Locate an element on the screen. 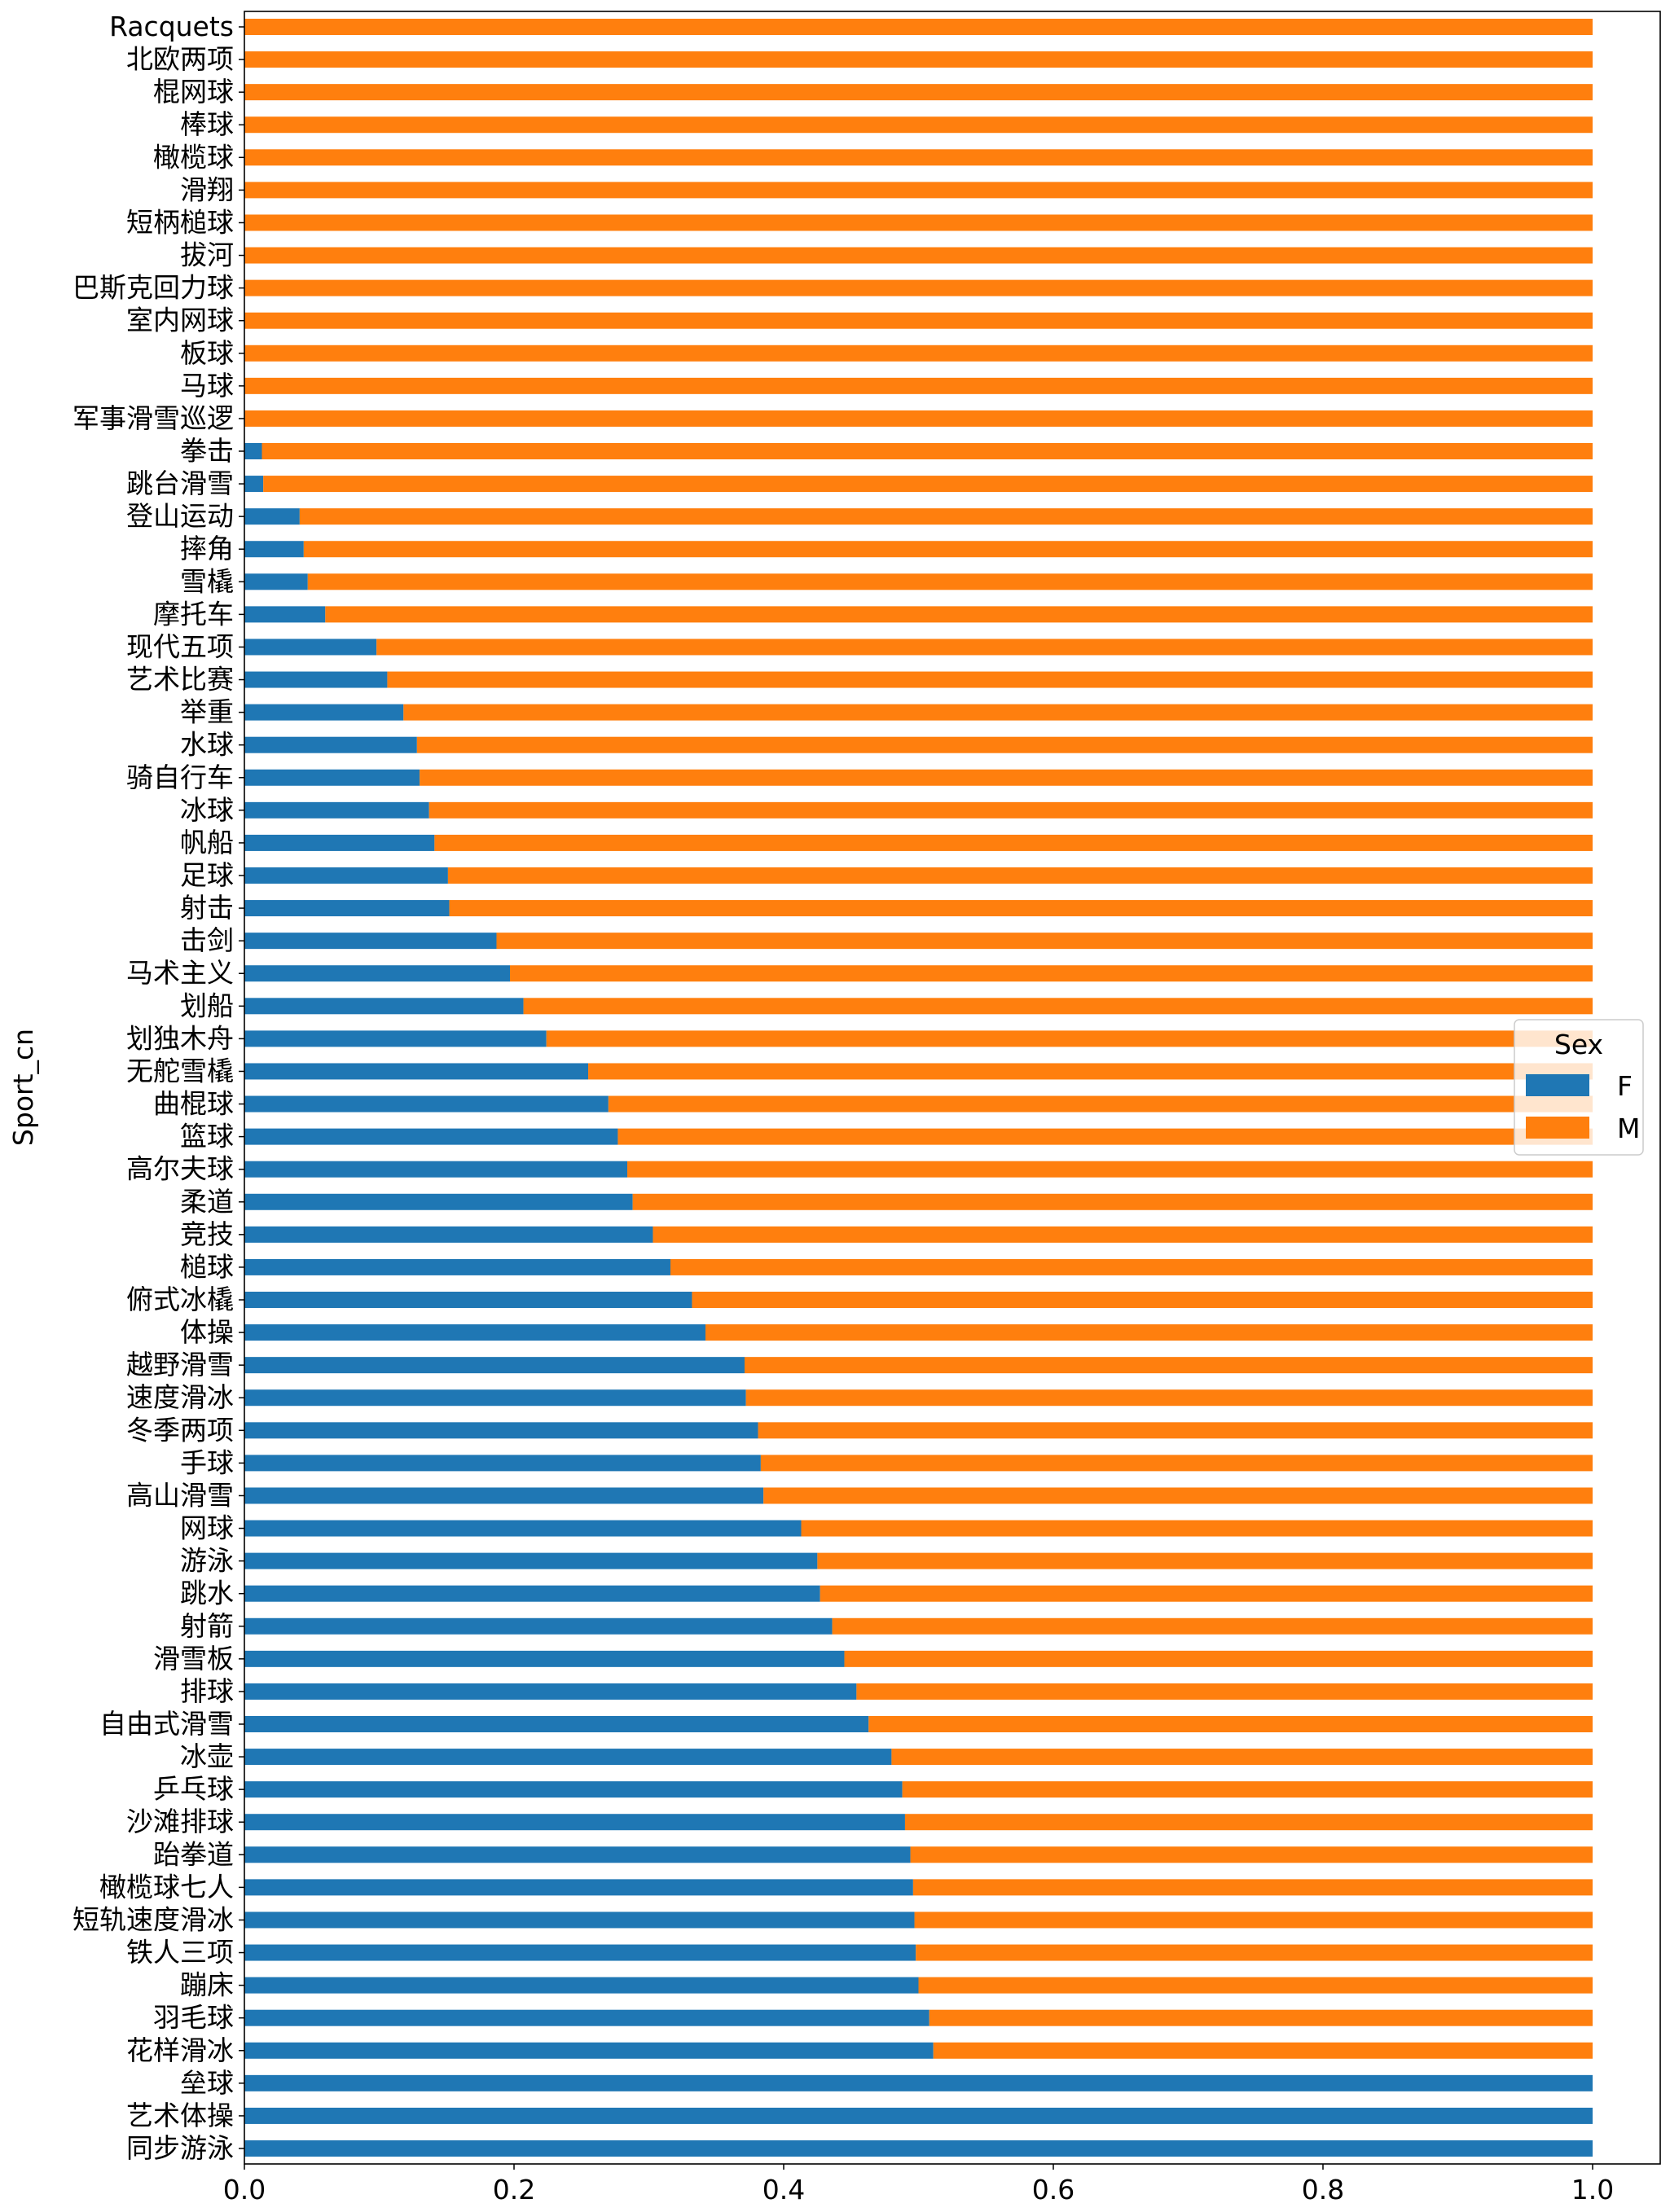 This screenshot has width=1670, height=2212. y-tick-label: 高山滑雪 is located at coordinates (180, 1495).